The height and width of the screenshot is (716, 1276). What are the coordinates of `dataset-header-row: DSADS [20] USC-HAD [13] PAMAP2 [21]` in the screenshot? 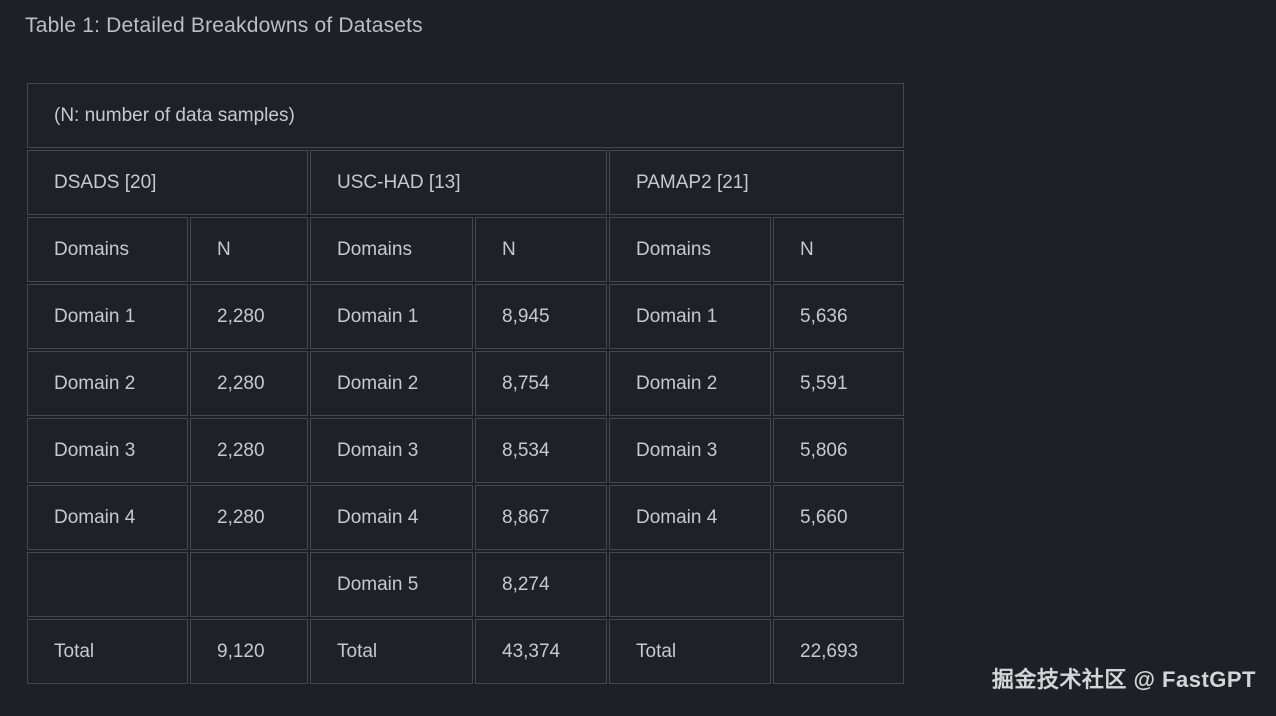 It's located at (466, 182).